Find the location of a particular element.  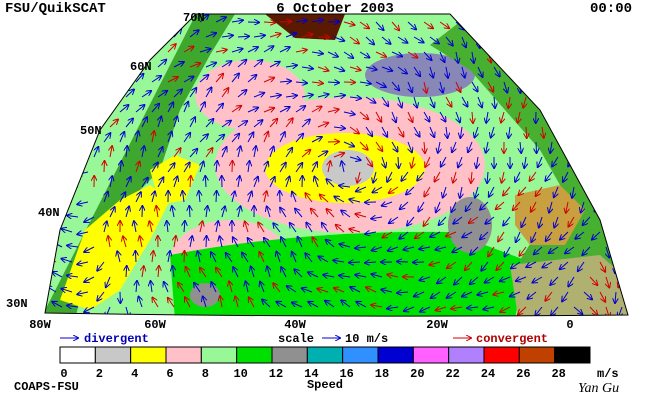

colorbar-title: Speed is located at coordinates (325, 385).